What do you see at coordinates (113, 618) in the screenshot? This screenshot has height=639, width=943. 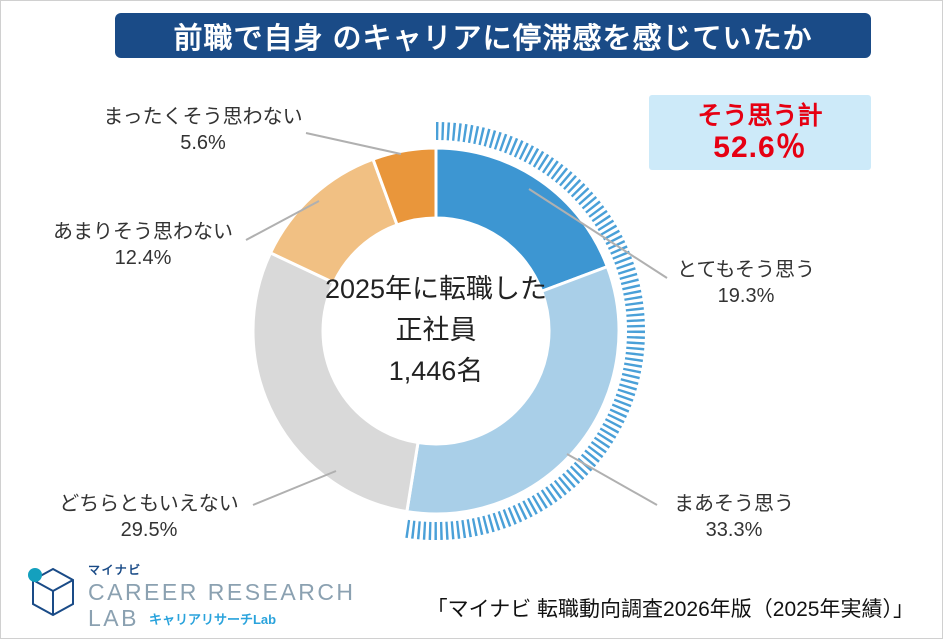 I see `logo-lab: LAB` at bounding box center [113, 618].